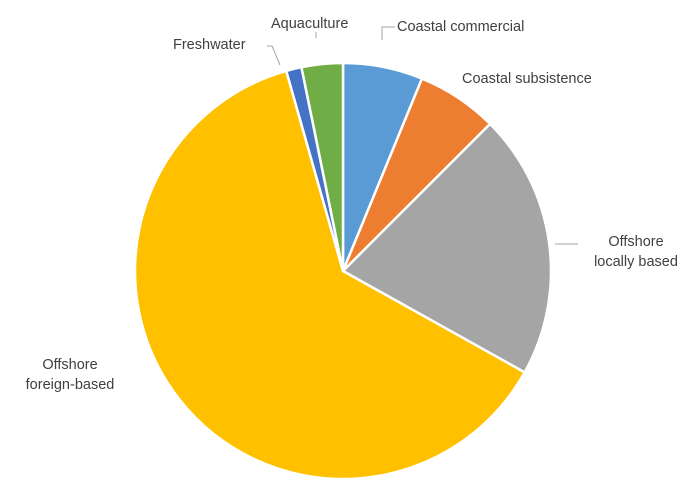 The image size is (692, 492). Describe the element at coordinates (70, 375) in the screenshot. I see `slice-label-offshore-foreign-based: Offshore foreign-based` at that location.